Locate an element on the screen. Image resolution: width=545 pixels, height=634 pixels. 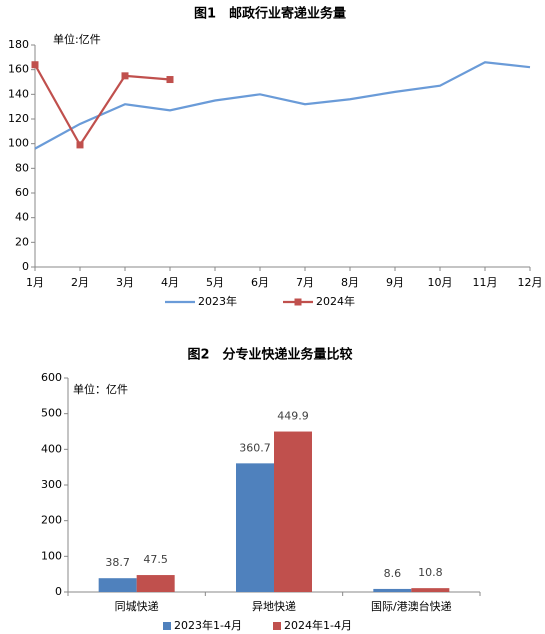
x-tick-label: 8月 is located at coordinates (350, 282).